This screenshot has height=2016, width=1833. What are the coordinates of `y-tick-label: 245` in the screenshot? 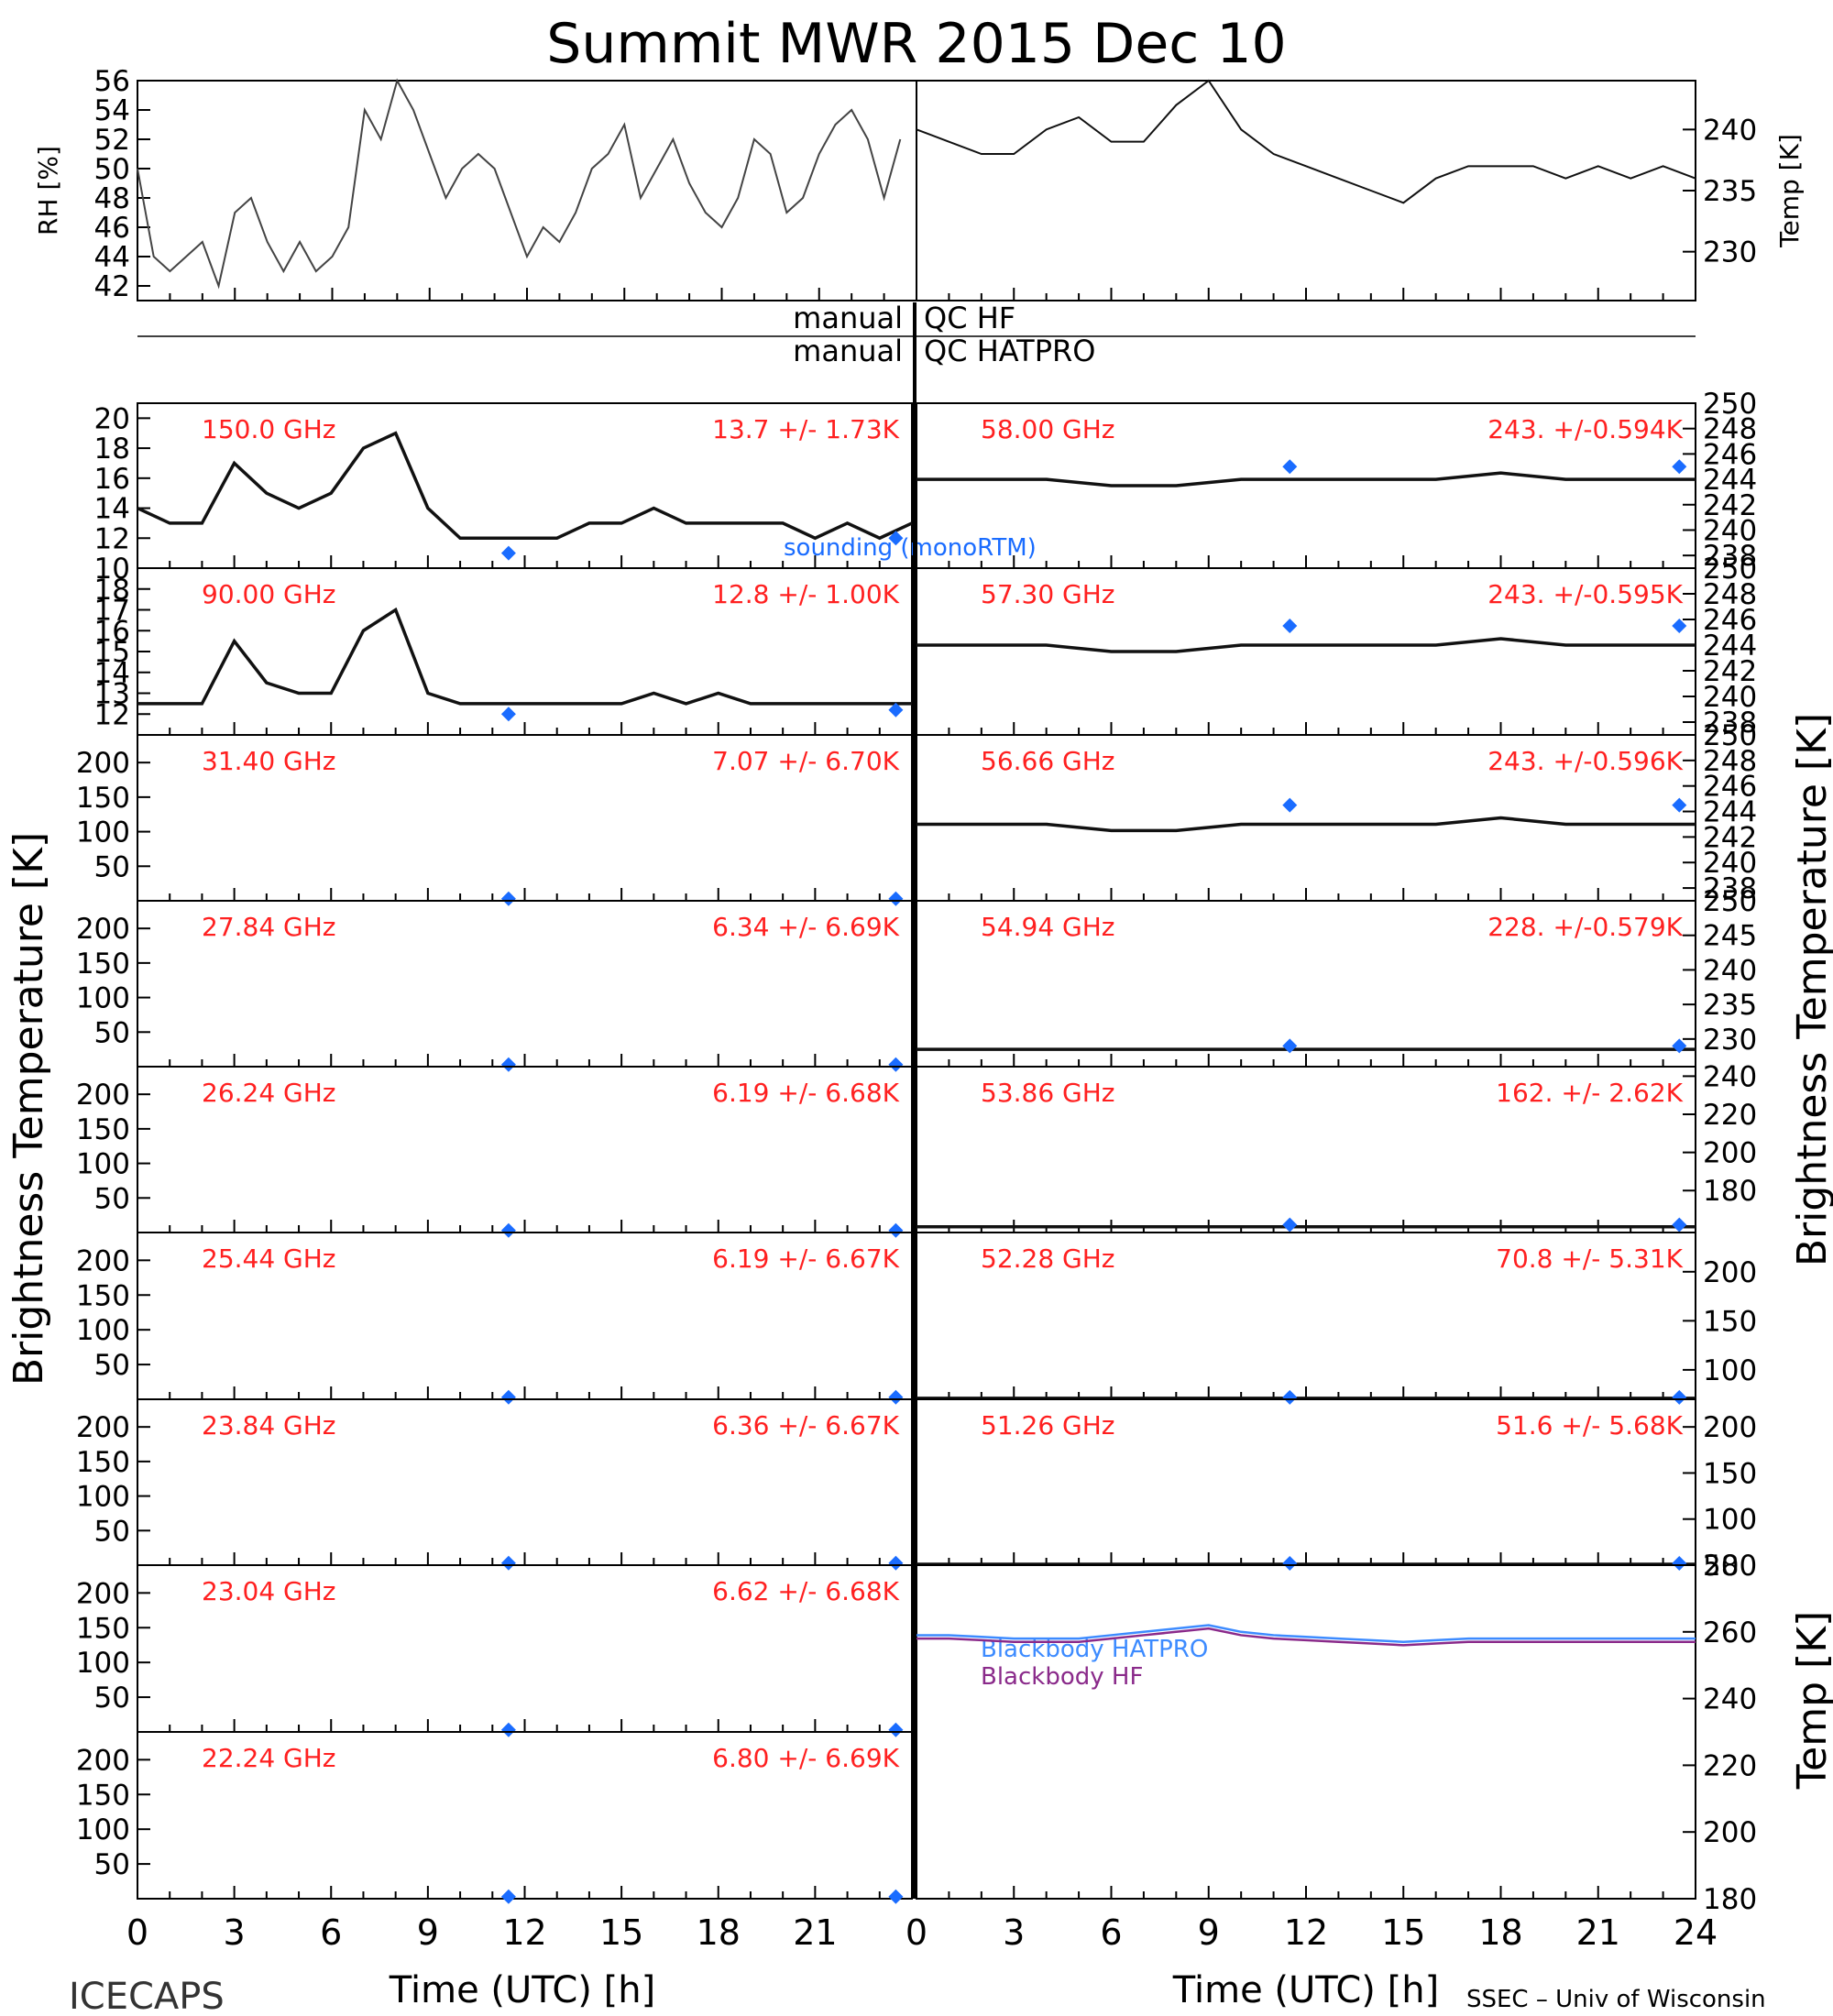 It's located at (1730, 936).